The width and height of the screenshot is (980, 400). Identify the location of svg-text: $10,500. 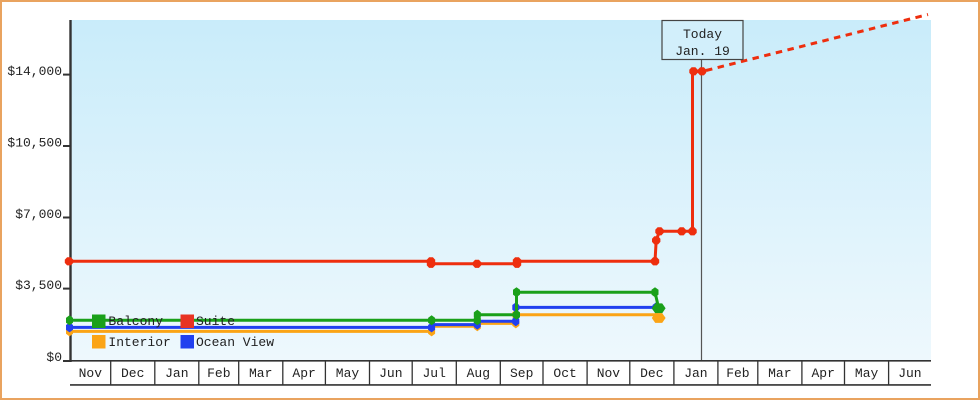
(34, 143).